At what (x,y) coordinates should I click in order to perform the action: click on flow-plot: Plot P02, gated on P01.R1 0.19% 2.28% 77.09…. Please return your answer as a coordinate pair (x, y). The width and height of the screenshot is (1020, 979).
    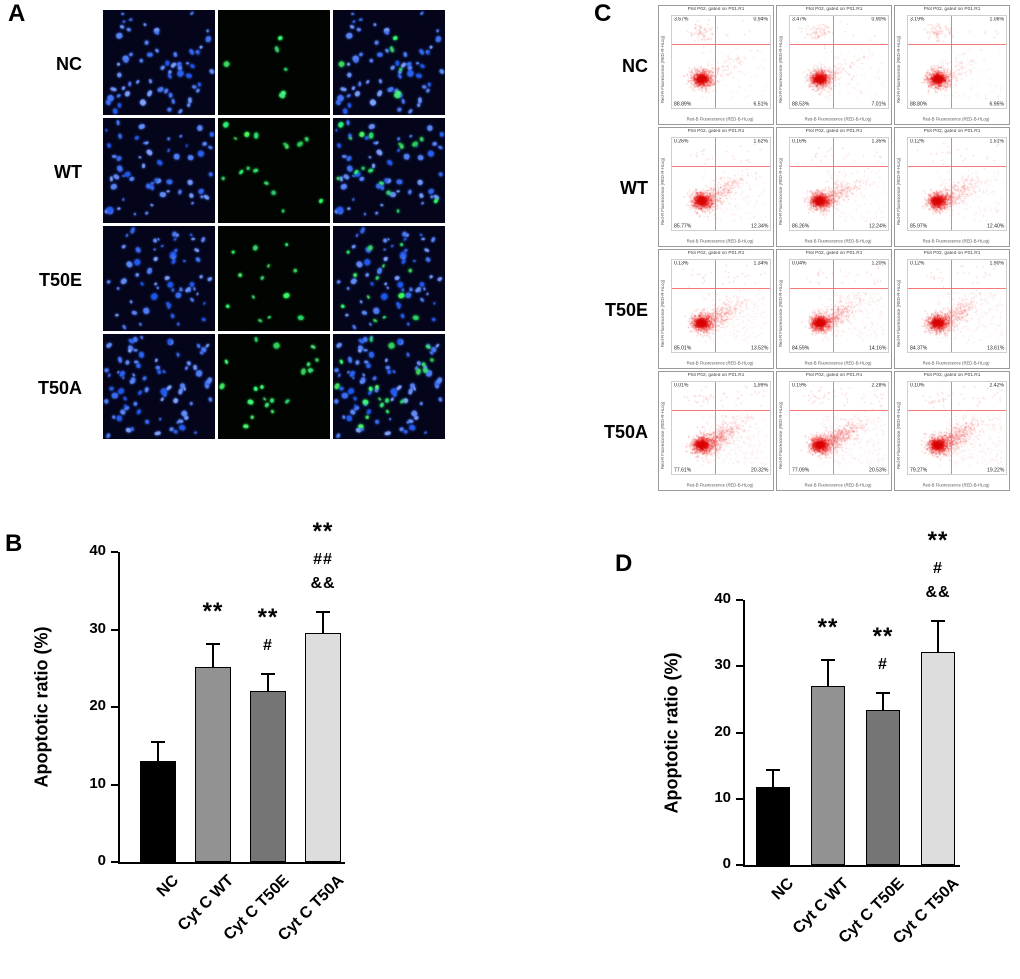
    Looking at the image, I should click on (834, 431).